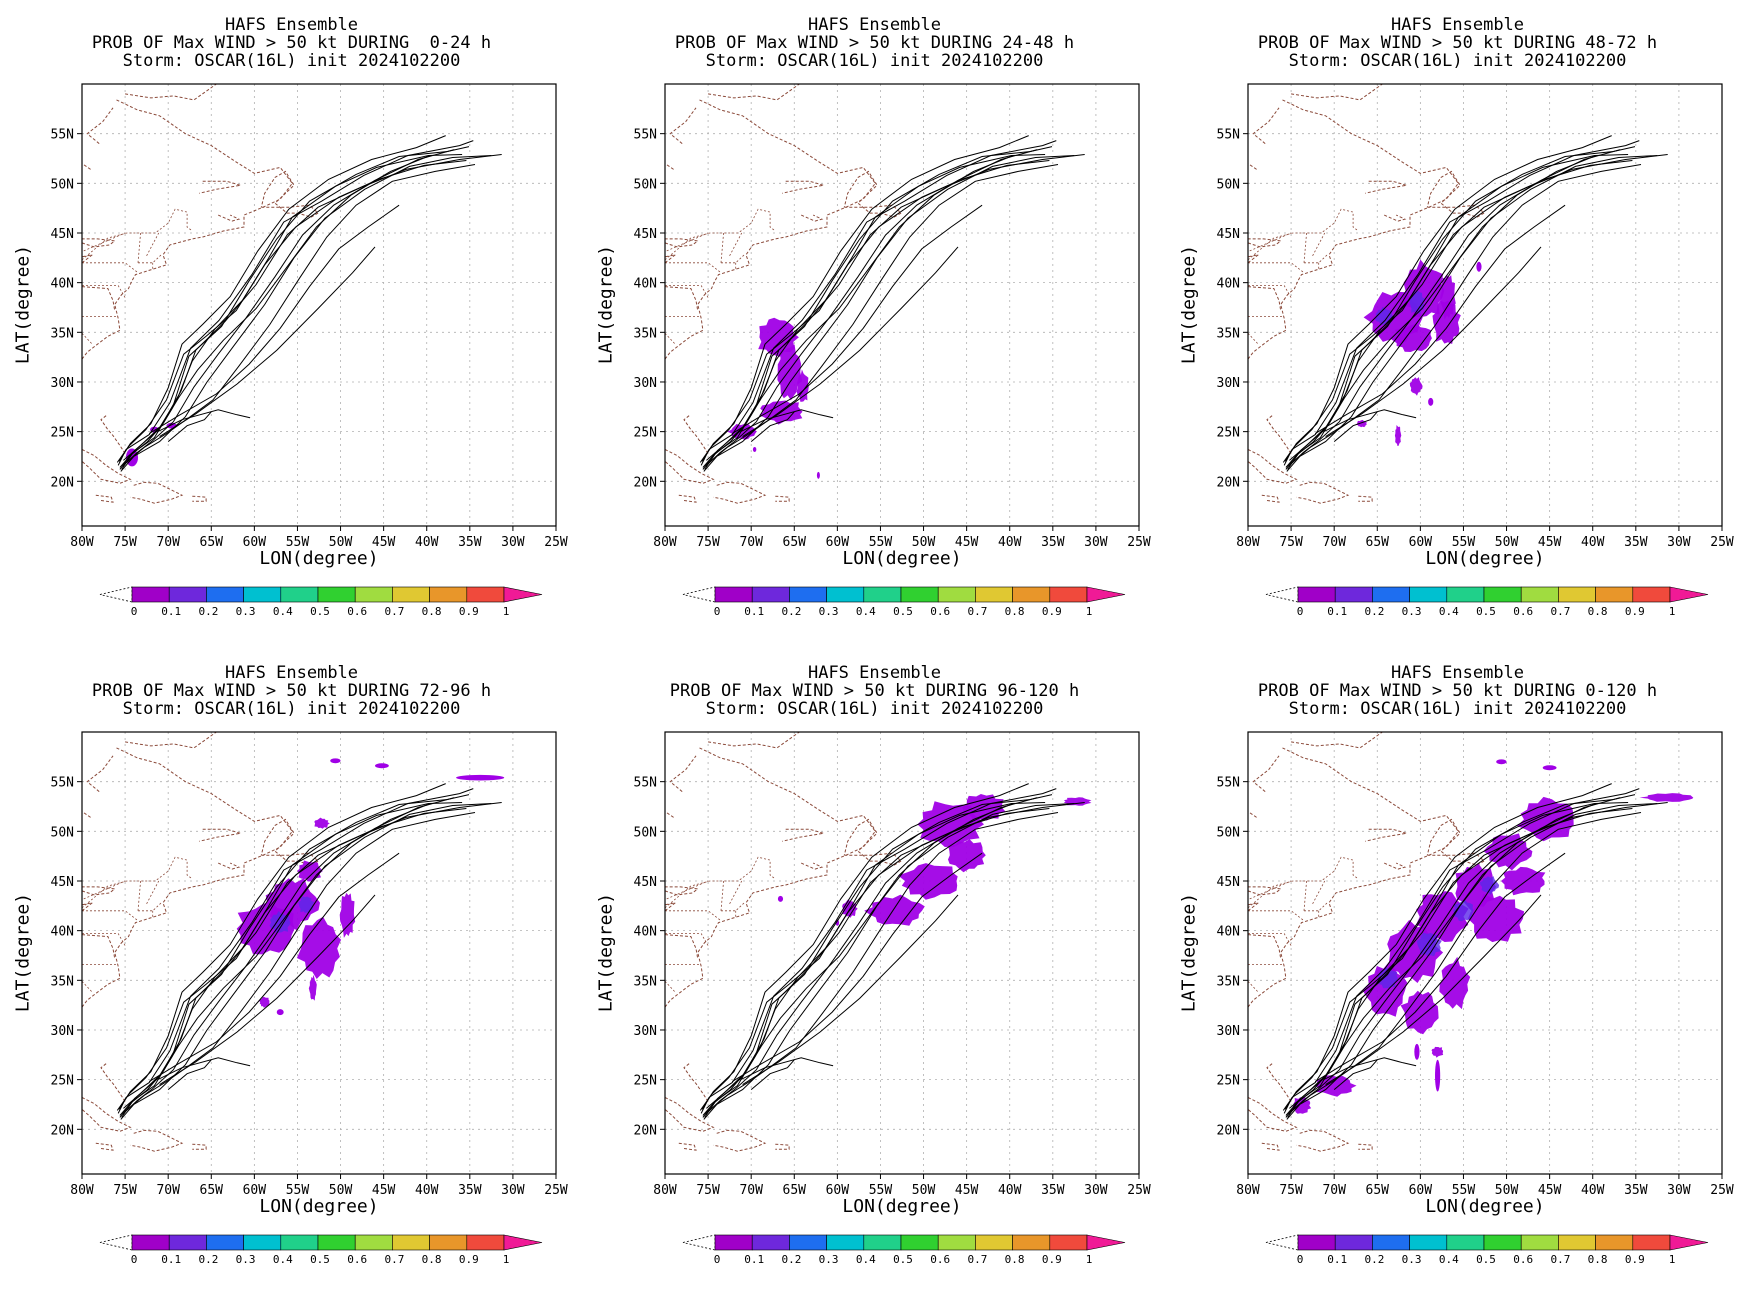 This screenshot has width=1749, height=1296. I want to click on colorbar-tick-label: 0.6, so click(357, 611).